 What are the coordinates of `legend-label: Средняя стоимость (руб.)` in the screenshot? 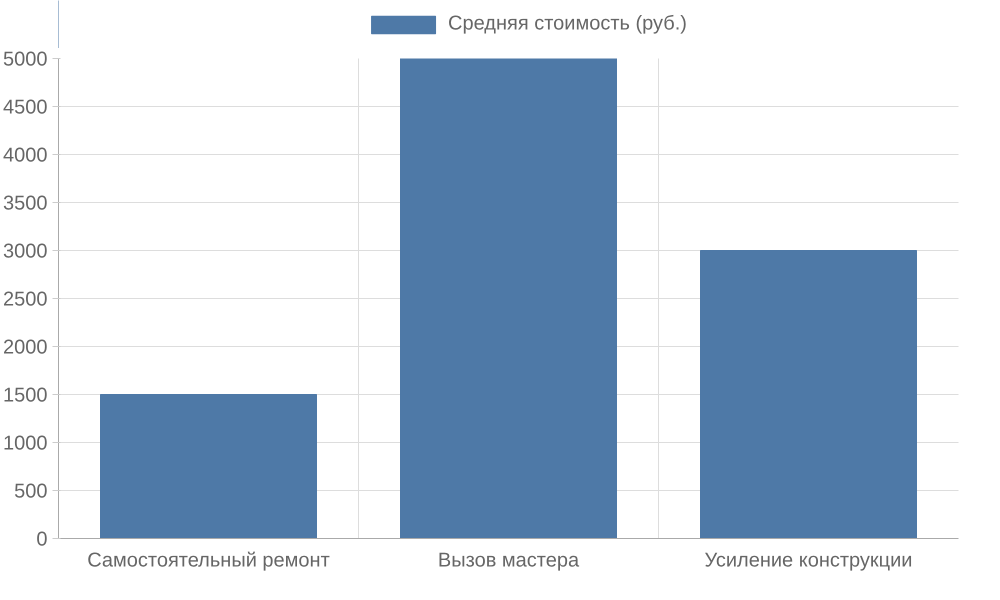 It's located at (567, 24).